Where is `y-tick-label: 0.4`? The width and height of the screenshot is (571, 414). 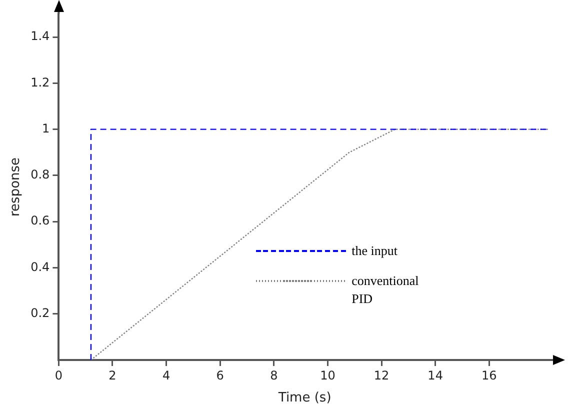 y-tick-label: 0.4 is located at coordinates (40, 267).